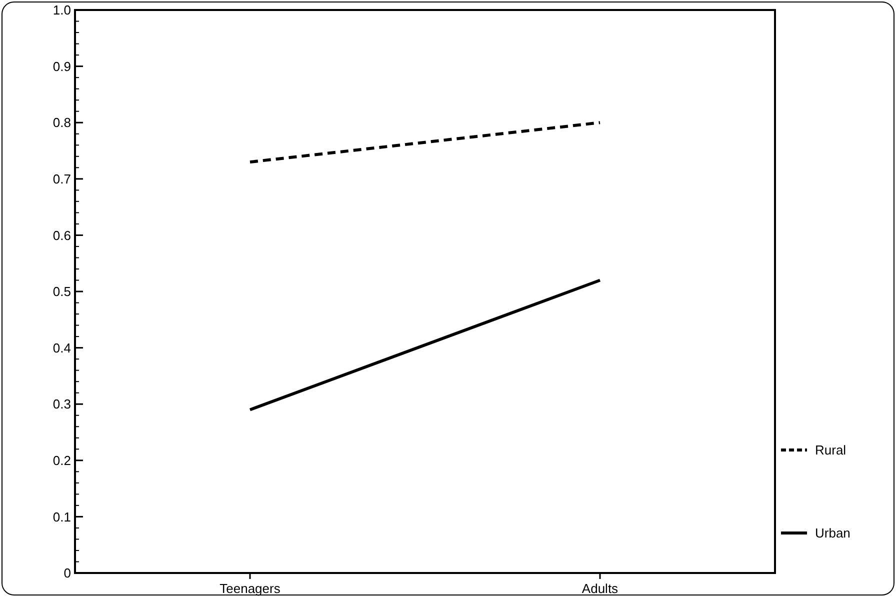 The image size is (896, 597). I want to click on y-tick-label: 1.0, so click(61, 10).